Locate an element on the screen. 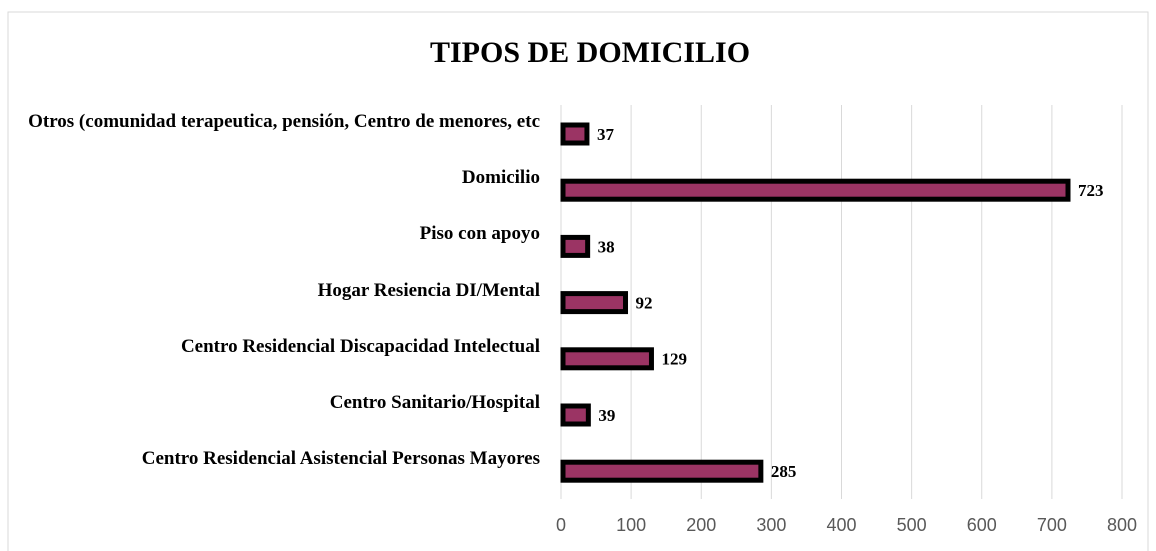 This screenshot has height=551, width=1156. category-label: Centro Sanitario/Hospital is located at coordinates (282, 403).